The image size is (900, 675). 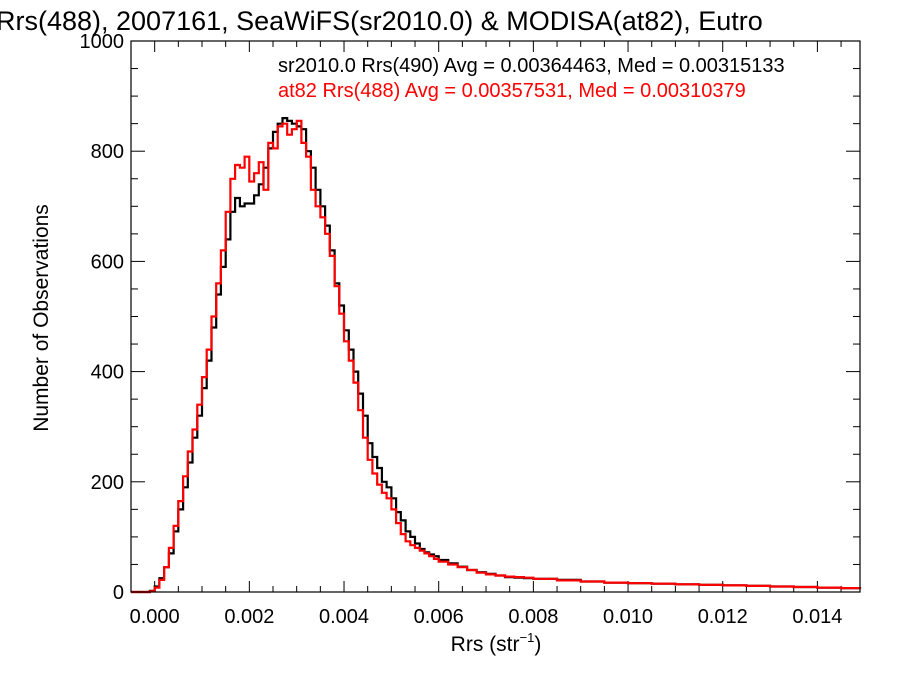 What do you see at coordinates (344, 617) in the screenshot?
I see `x-tick-label: 0.004` at bounding box center [344, 617].